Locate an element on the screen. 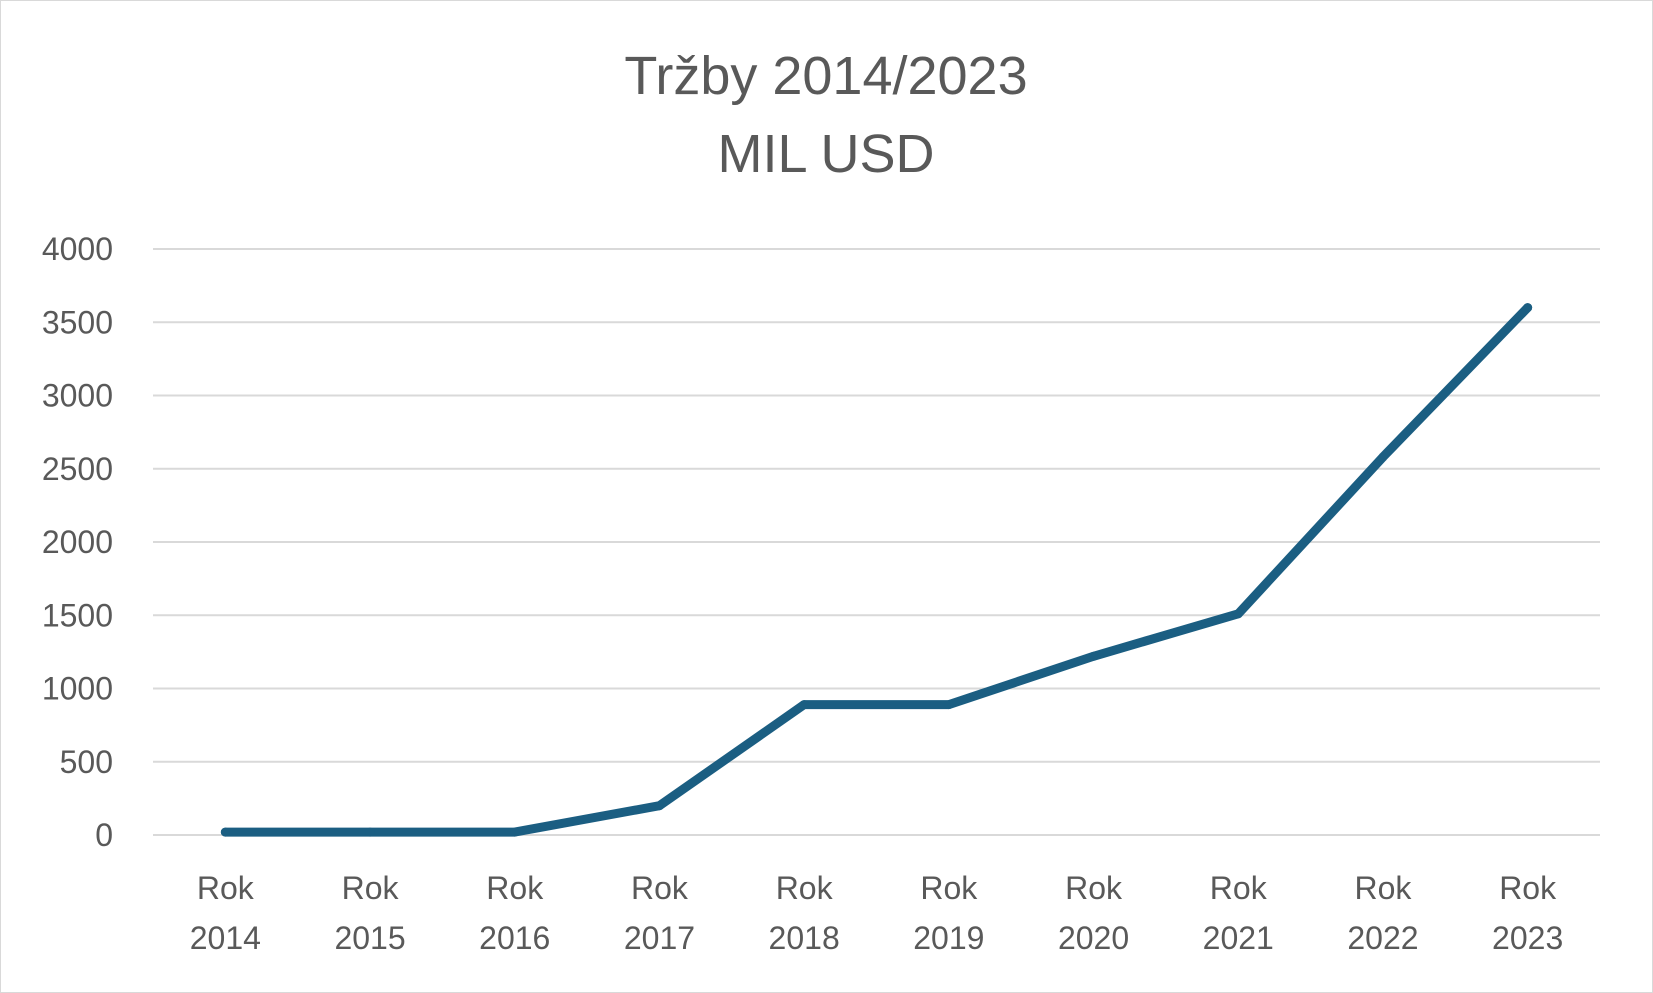 The image size is (1653, 993). y-tick-label: 3500 is located at coordinates (77, 322).